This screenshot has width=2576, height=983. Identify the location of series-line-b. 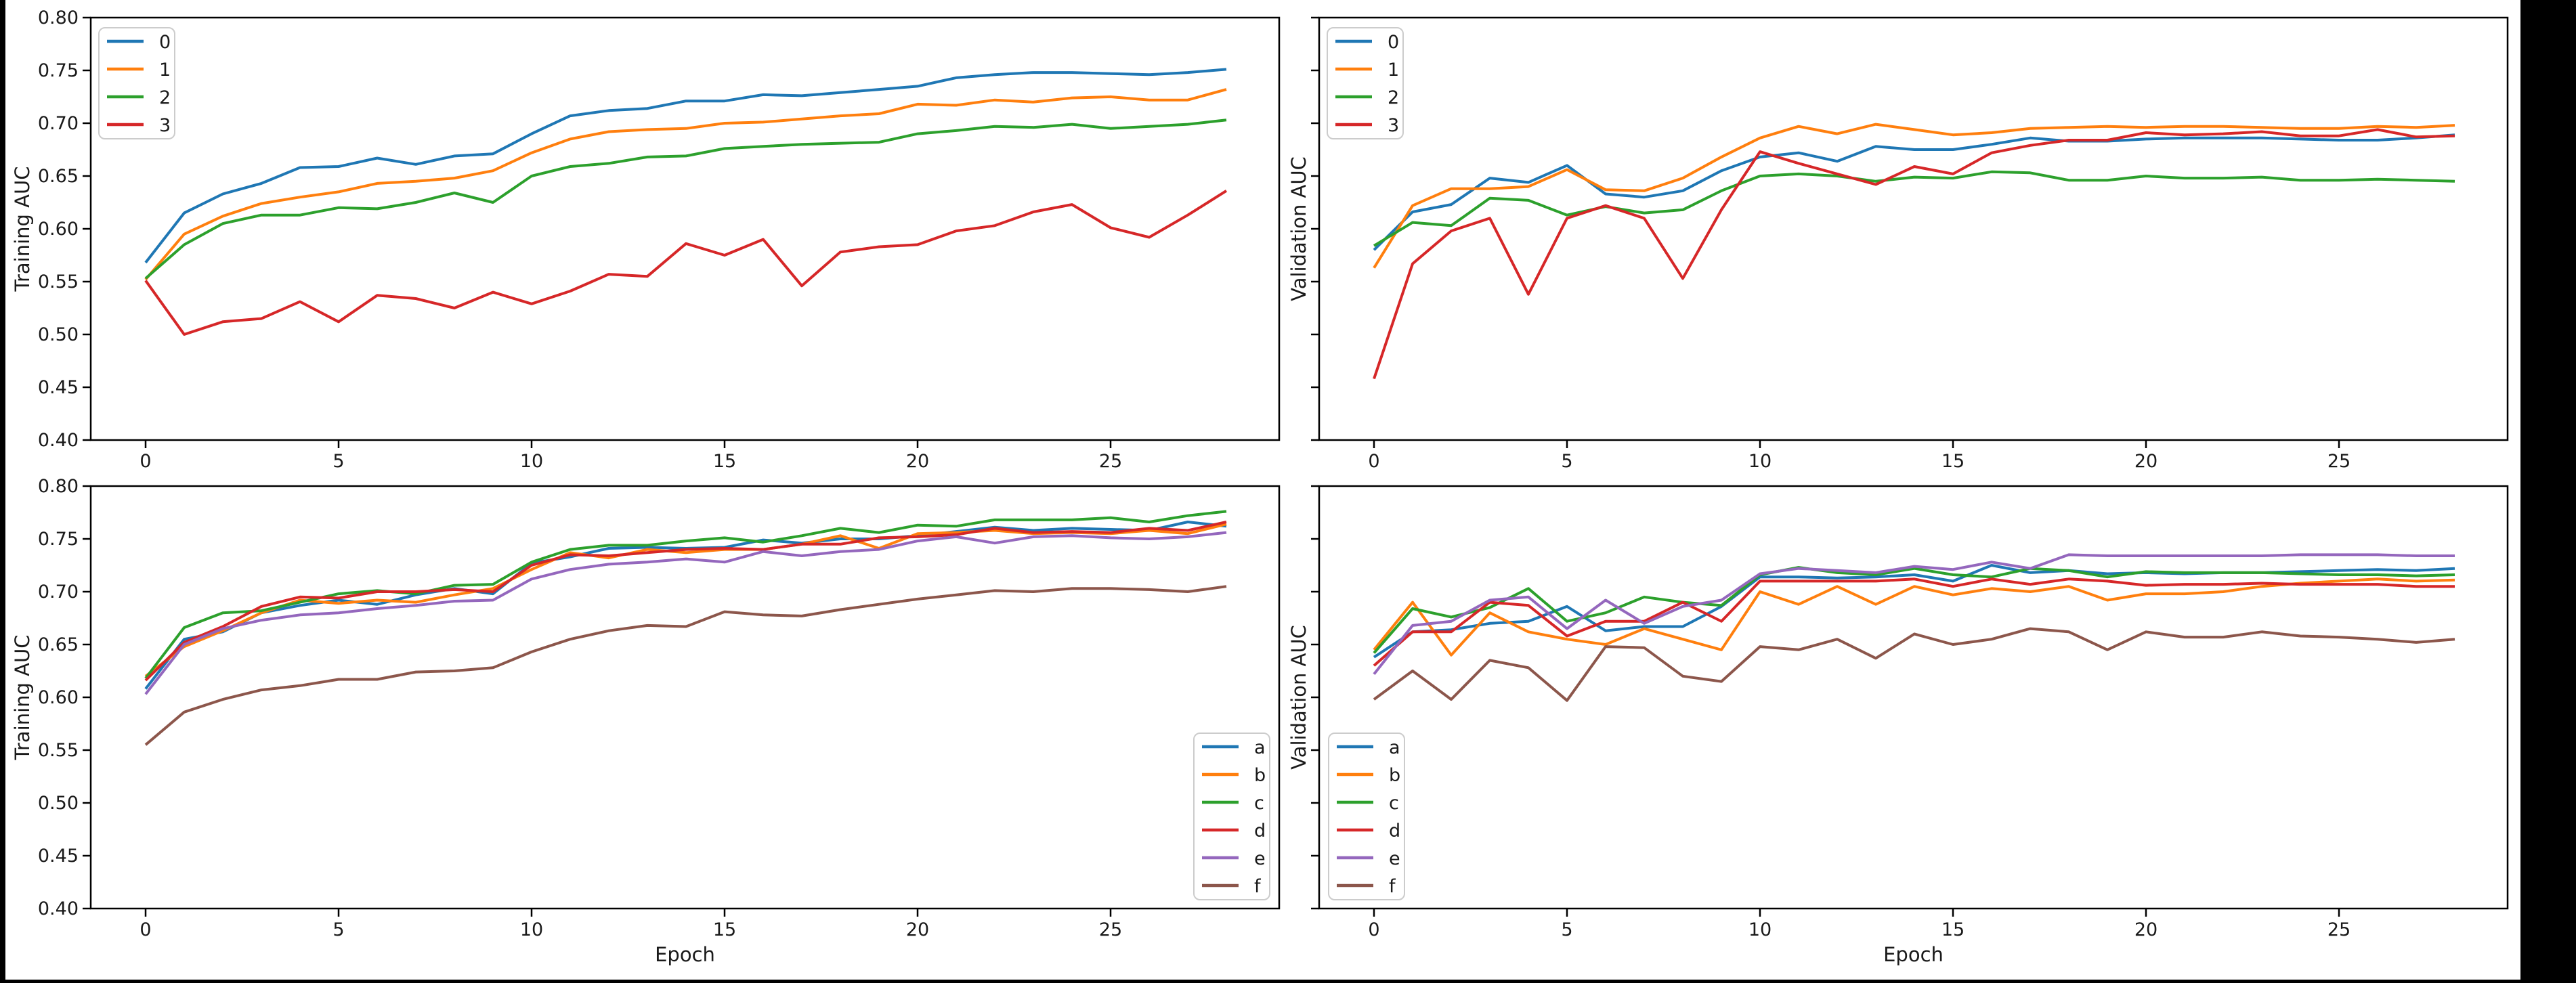
(1914, 617).